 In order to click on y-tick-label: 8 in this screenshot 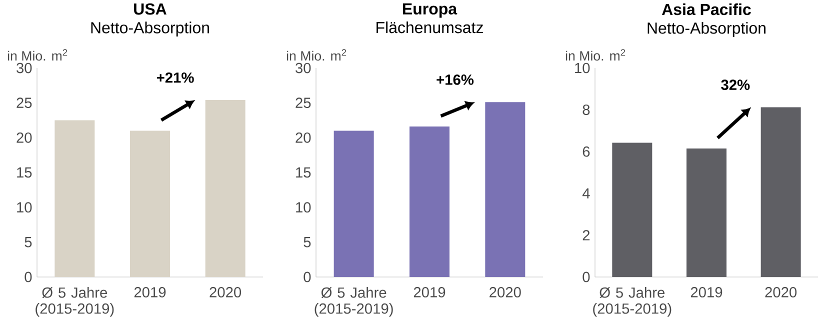, I will do `click(586, 109)`.